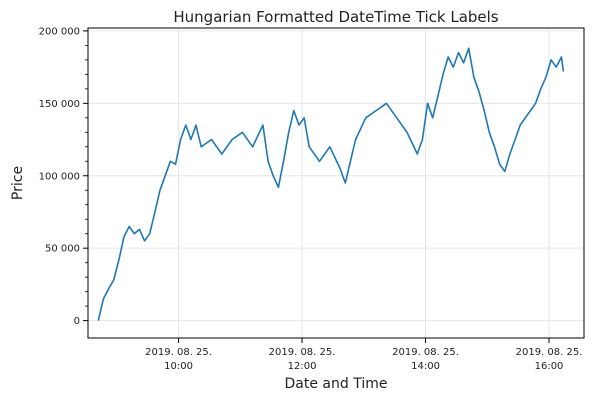 The image size is (600, 400). What do you see at coordinates (178, 366) in the screenshot?
I see `x-tick-label-time: 10:00` at bounding box center [178, 366].